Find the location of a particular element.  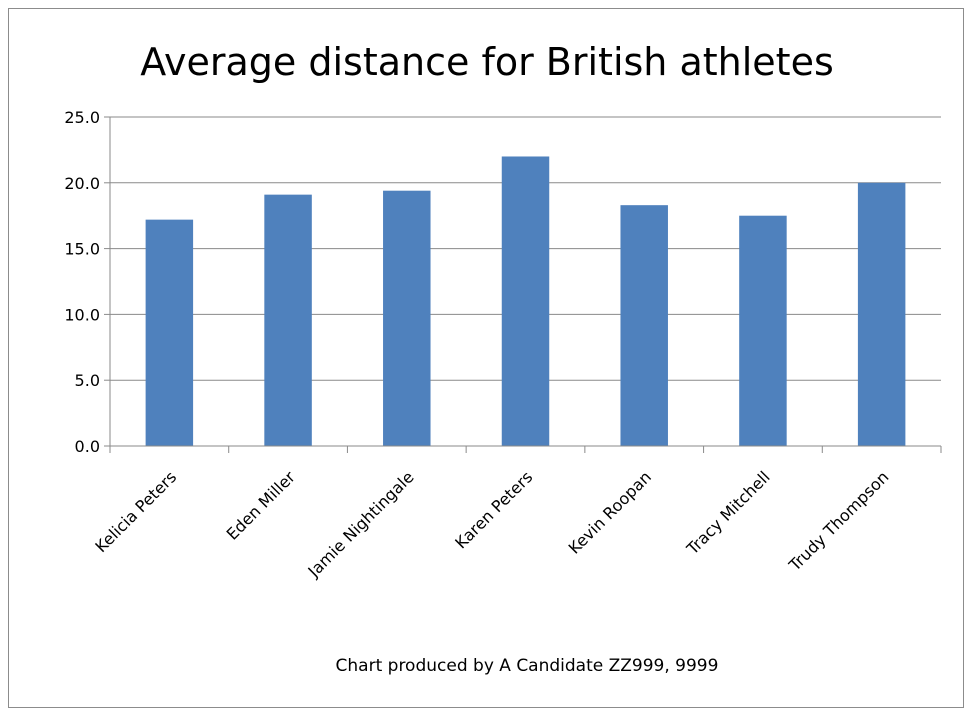

x-tick-label: Karen Peters is located at coordinates (493, 509).